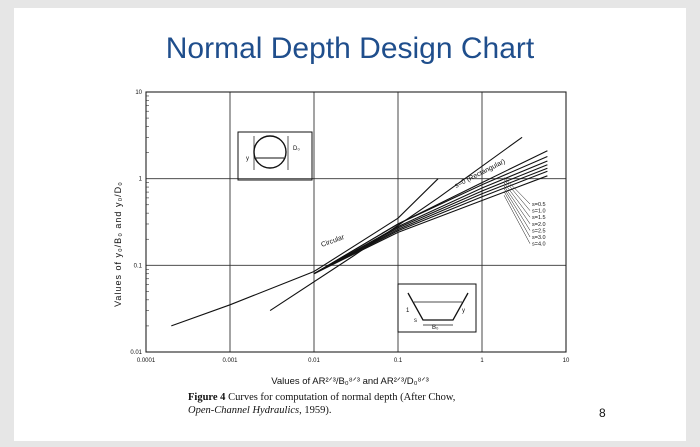  What do you see at coordinates (437, 308) in the screenshot?
I see `trapezoid-section-diagram: B₀ 1 s y` at bounding box center [437, 308].